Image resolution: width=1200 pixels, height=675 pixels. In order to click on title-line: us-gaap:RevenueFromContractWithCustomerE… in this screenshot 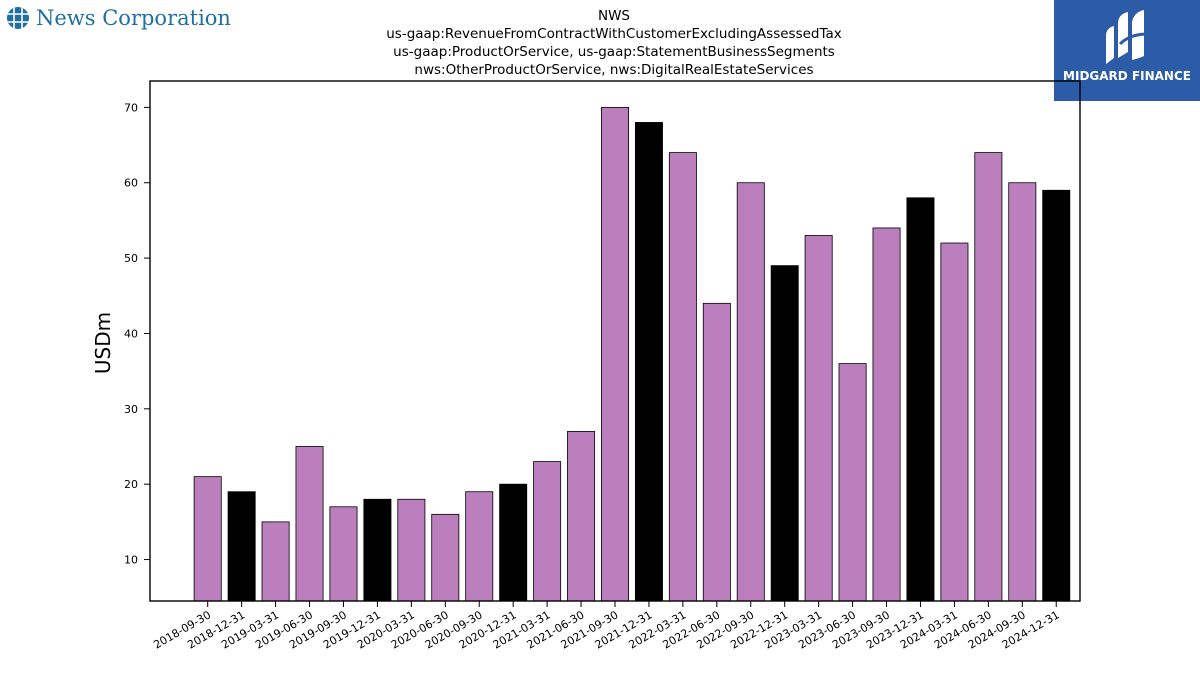, I will do `click(614, 34)`.